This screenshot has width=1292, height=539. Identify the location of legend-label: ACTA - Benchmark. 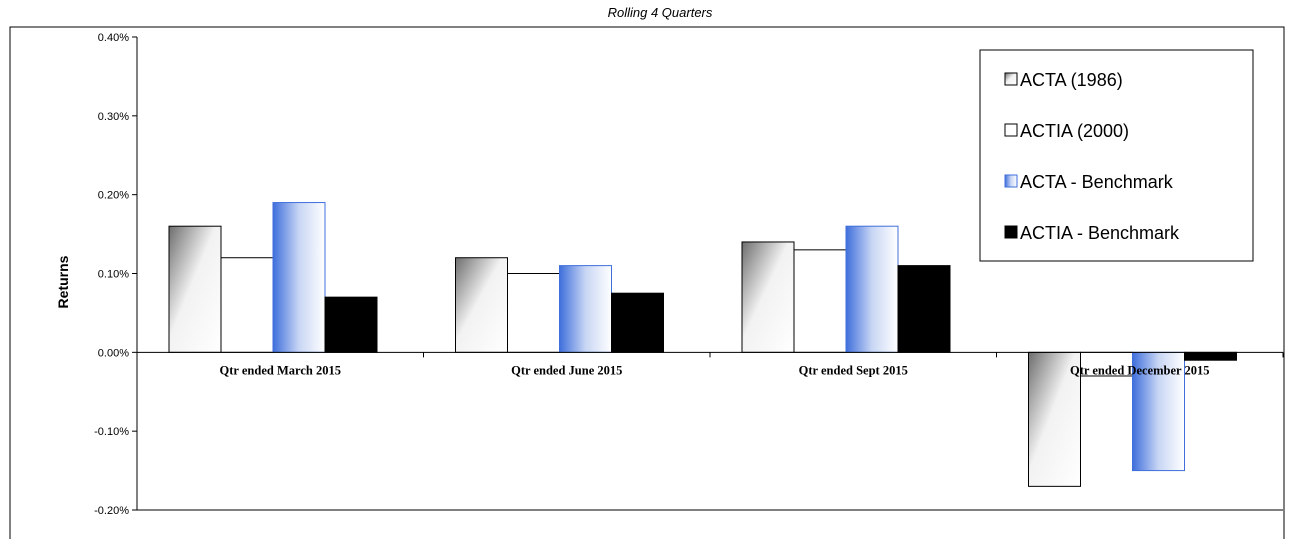
(1097, 182).